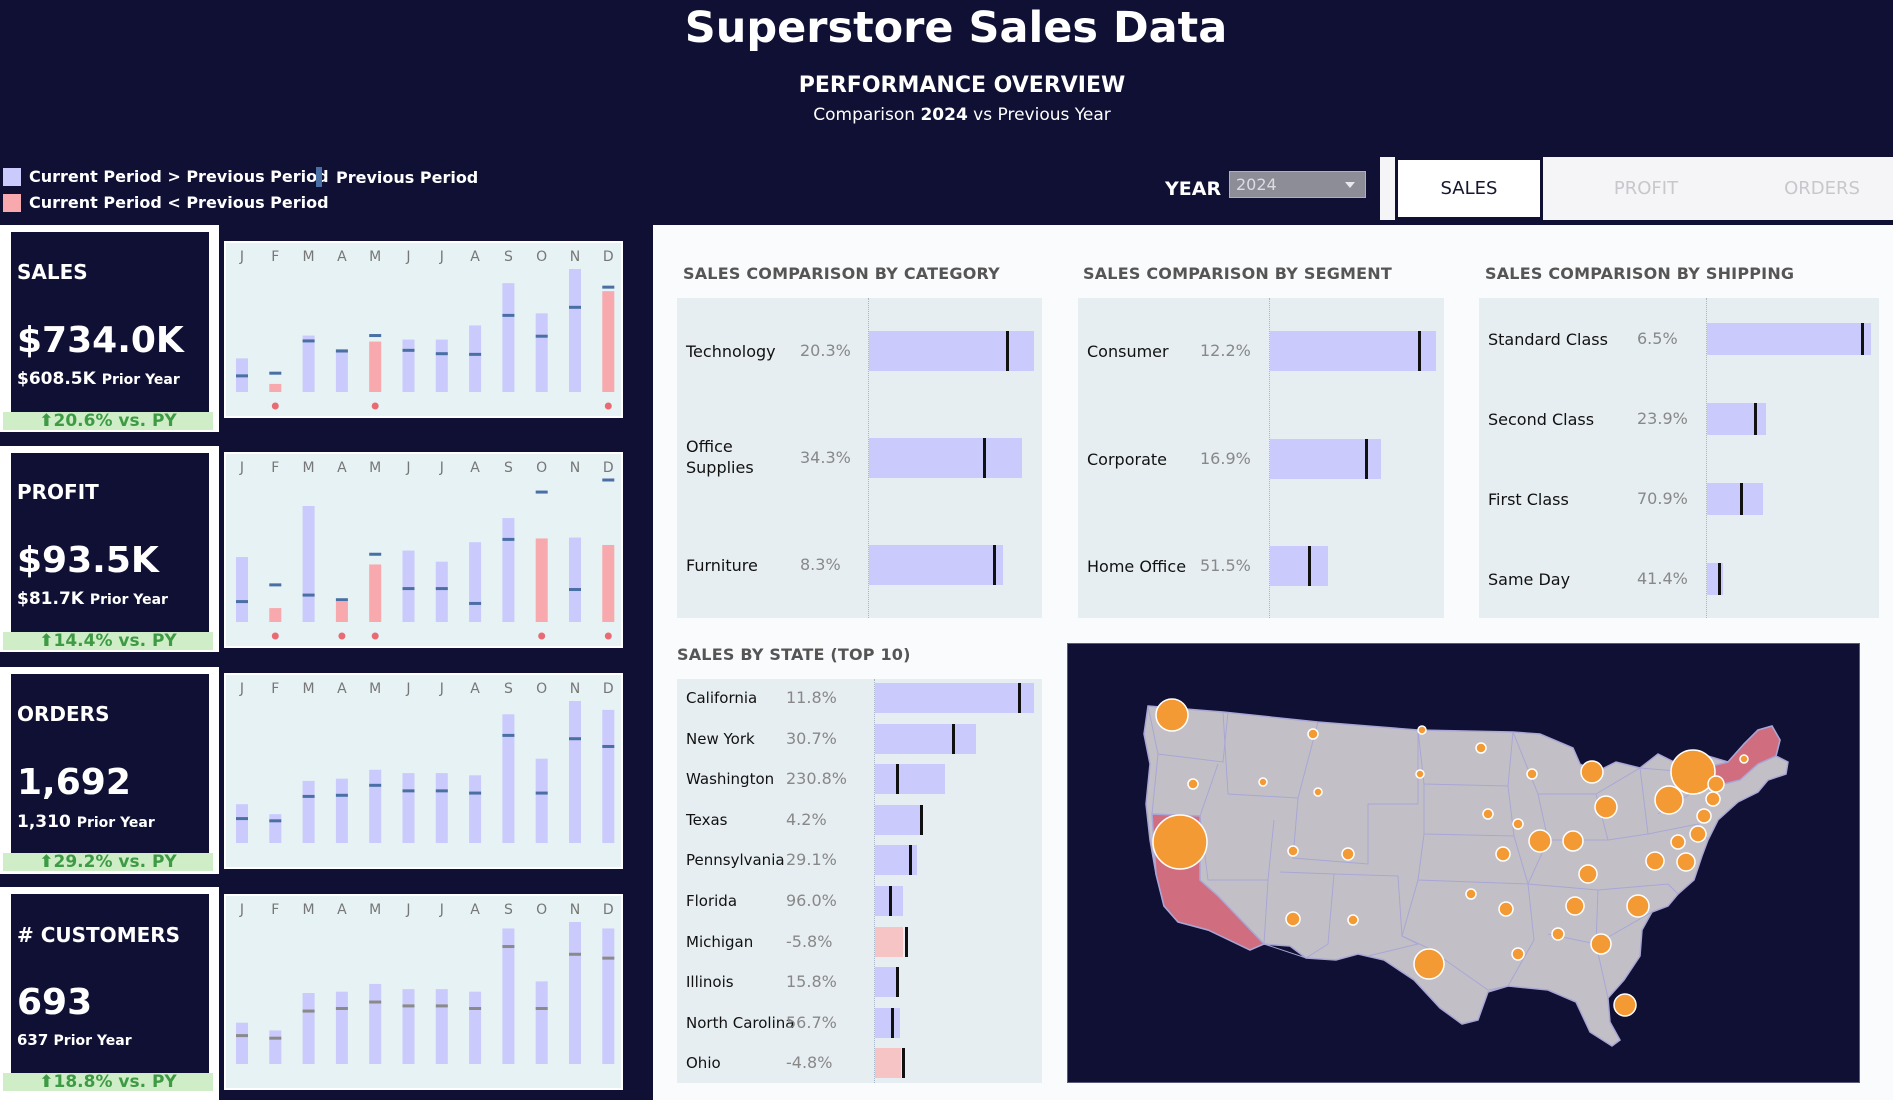 Image resolution: width=1893 pixels, height=1100 pixels. Describe the element at coordinates (128, 600) in the screenshot. I see `kpi-prior-suffix: Prior Year` at that location.